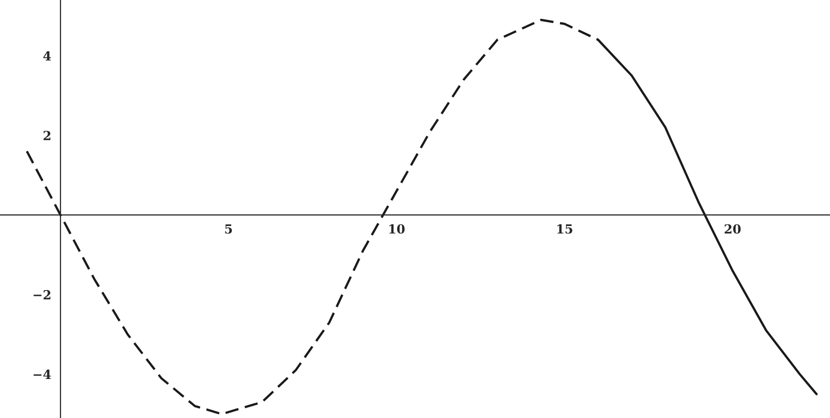 The image size is (830, 418). I want to click on x-tick-label: 10, so click(397, 229).